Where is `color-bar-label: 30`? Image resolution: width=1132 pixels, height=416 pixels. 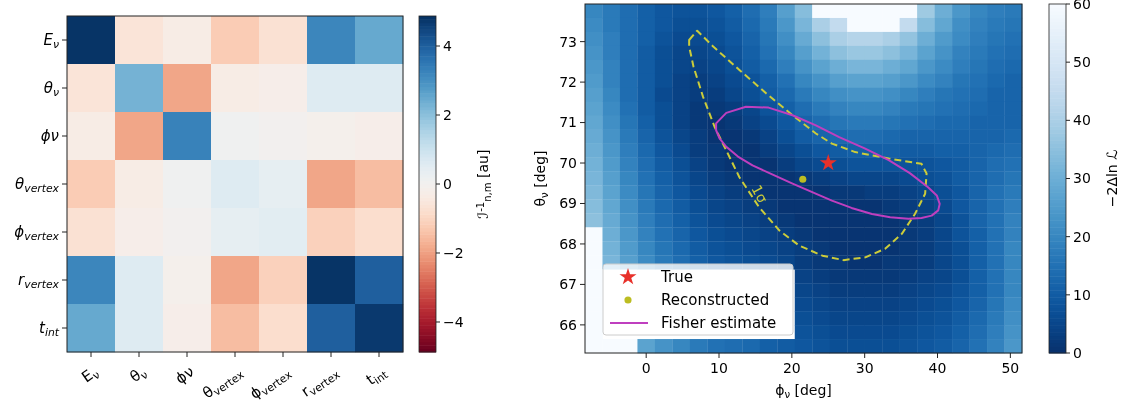 color-bar-label: 30 is located at coordinates (1082, 178).